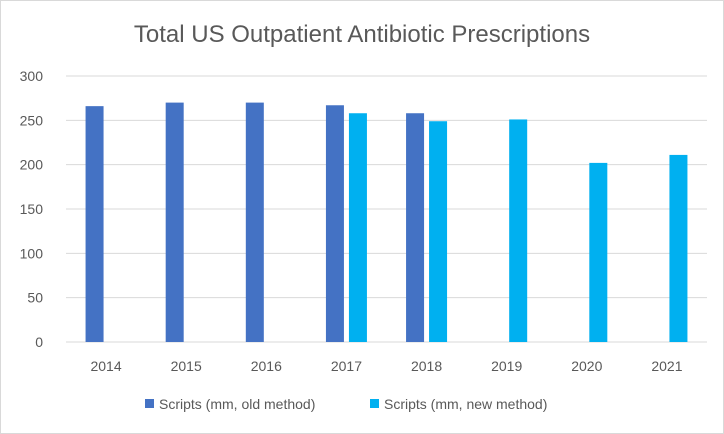 The image size is (724, 434). I want to click on x-tick-label: 2015, so click(186, 366).